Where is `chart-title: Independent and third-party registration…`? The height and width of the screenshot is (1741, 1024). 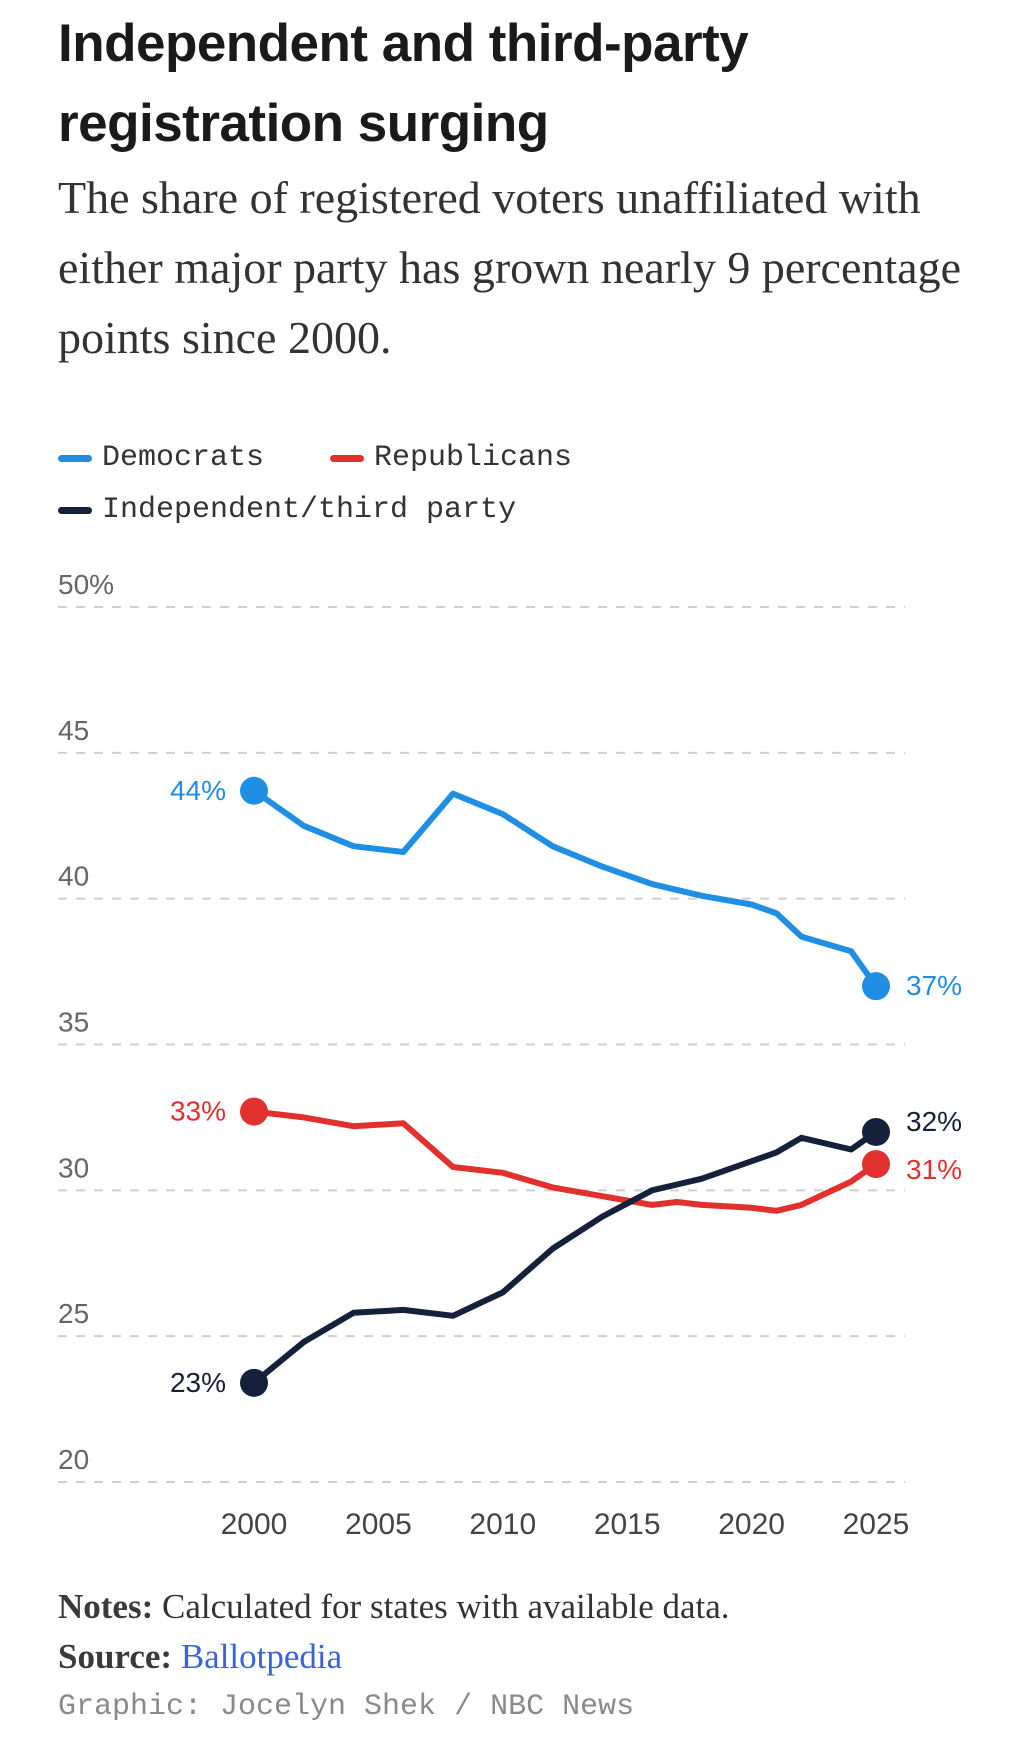
chart-title: Independent and third-party registration… is located at coordinates (403, 83).